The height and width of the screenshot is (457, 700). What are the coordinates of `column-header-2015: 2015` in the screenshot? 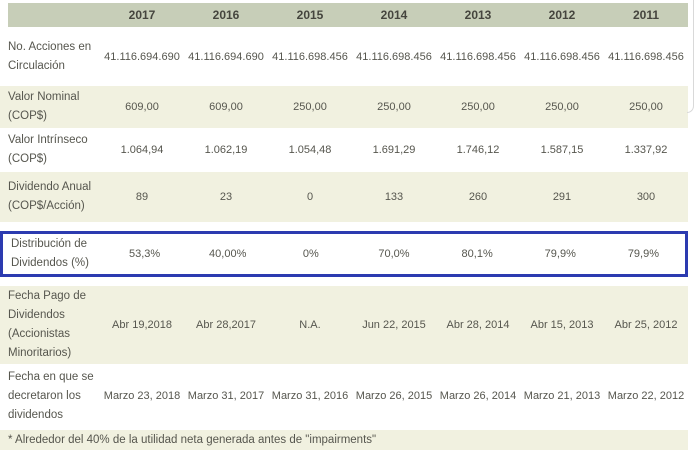 It's located at (310, 15).